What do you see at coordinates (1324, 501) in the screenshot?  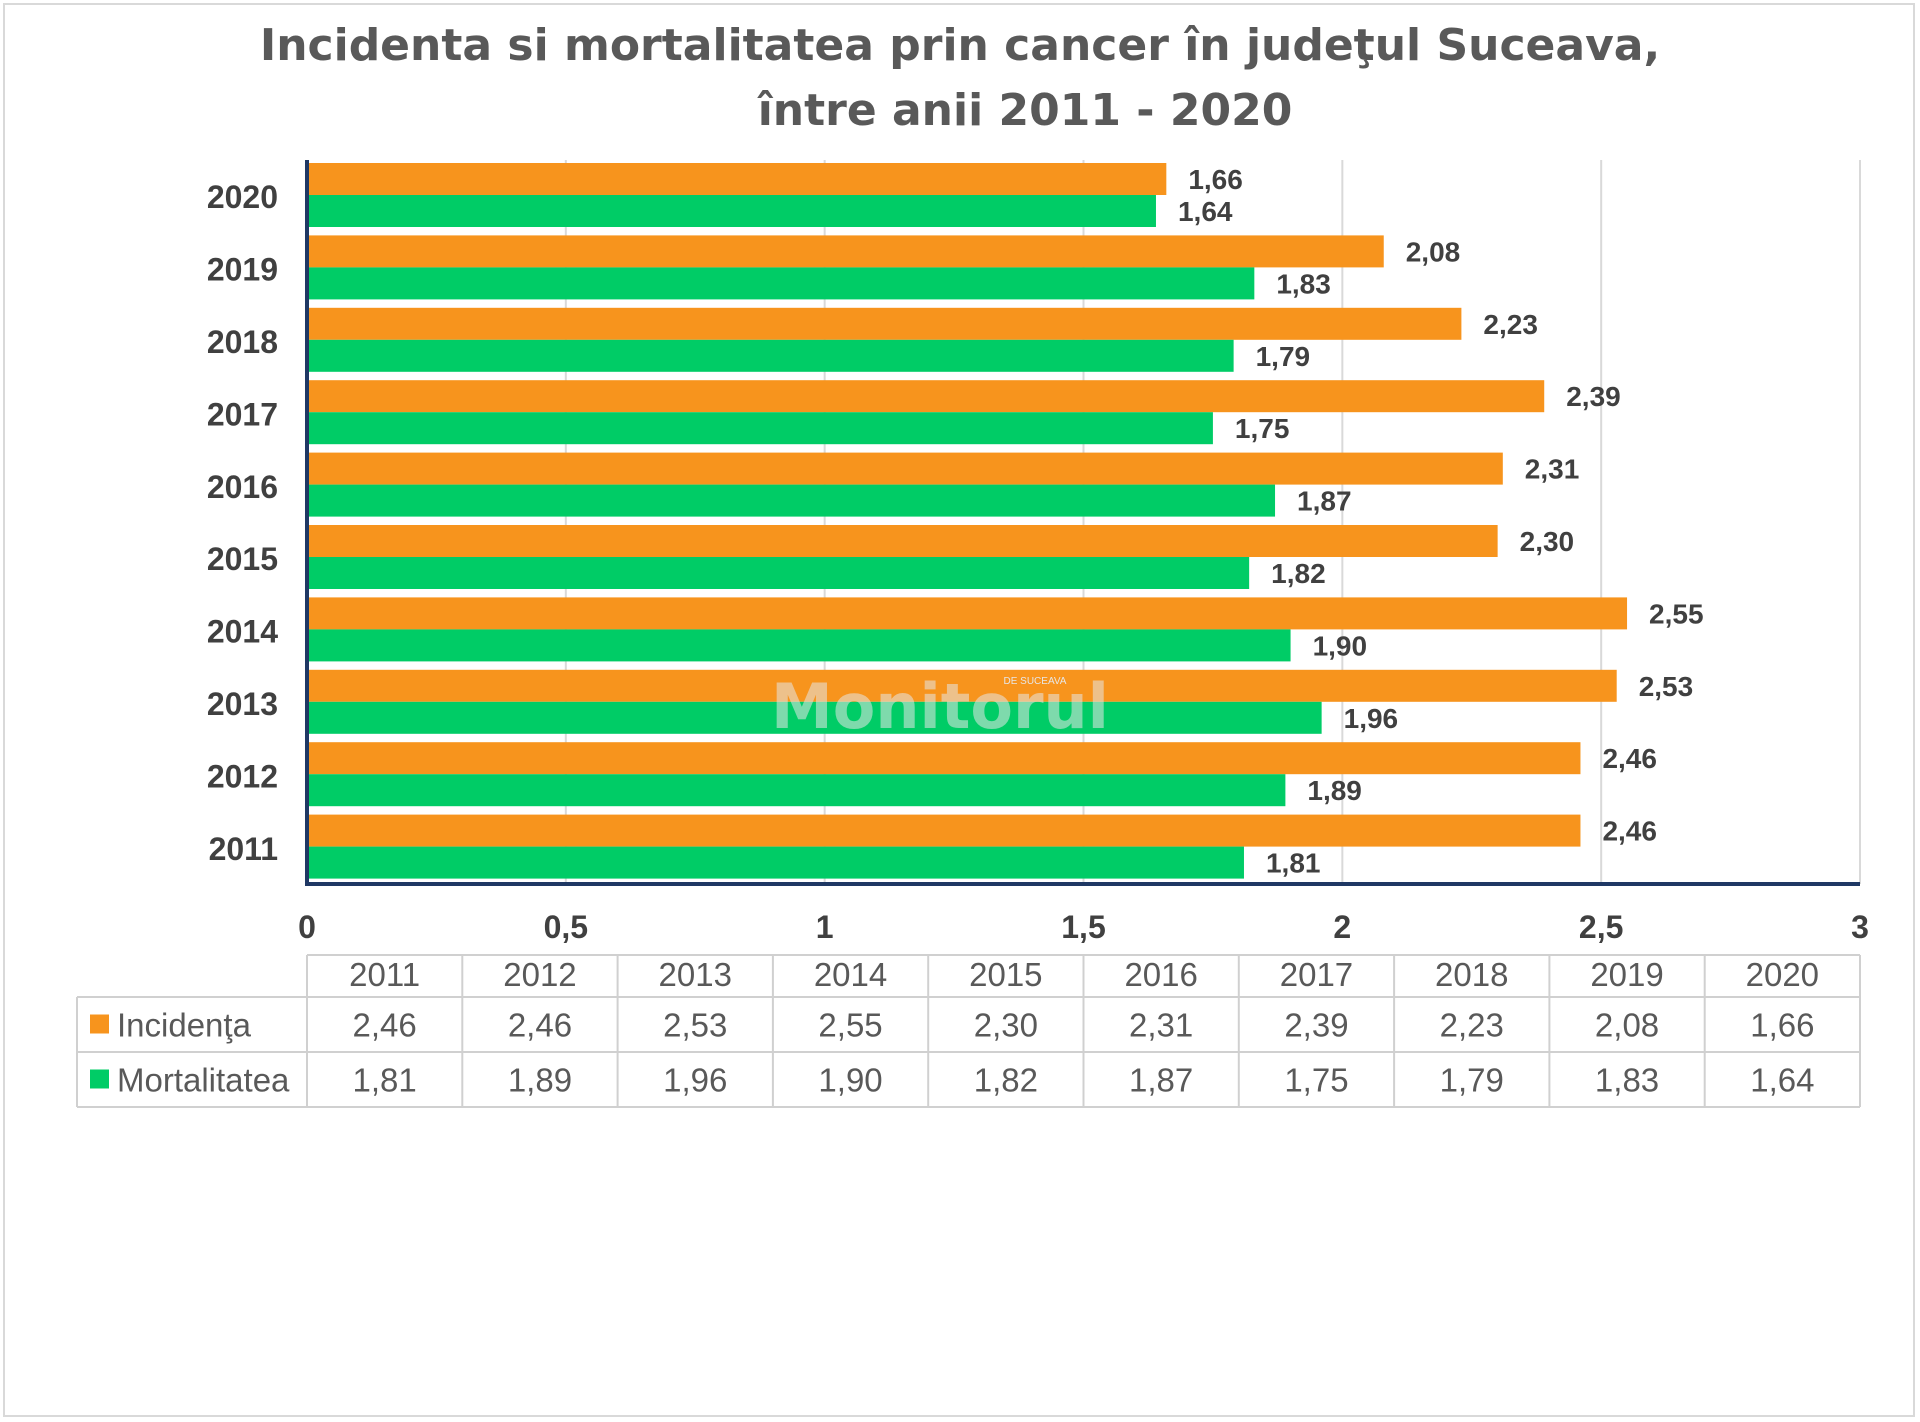 I see `data-label: 1,87` at bounding box center [1324, 501].